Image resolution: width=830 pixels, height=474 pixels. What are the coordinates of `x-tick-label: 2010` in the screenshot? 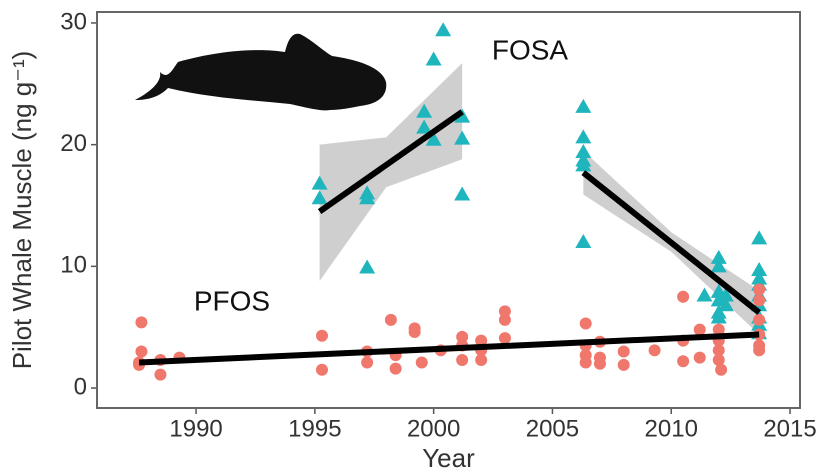 It's located at (671, 428).